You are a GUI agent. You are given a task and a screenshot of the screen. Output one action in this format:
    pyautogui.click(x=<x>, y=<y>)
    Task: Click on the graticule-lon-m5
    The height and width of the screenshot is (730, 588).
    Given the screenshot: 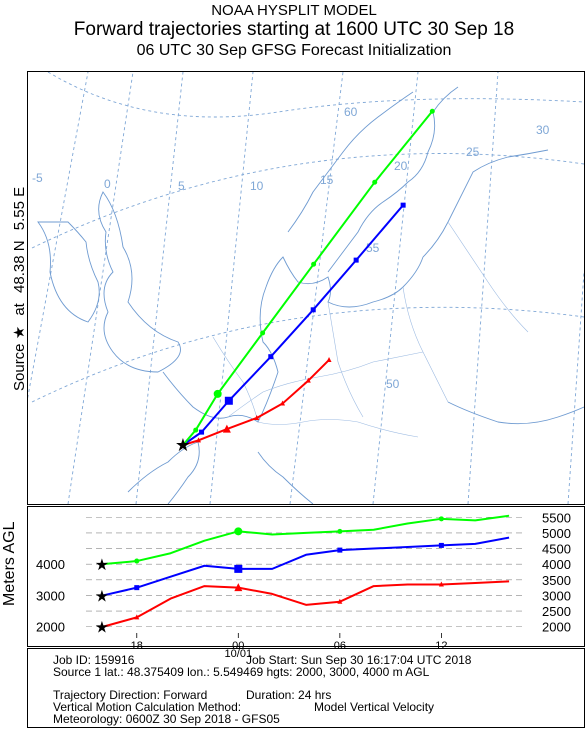 What is the action you would take?
    pyautogui.click(x=58, y=235)
    